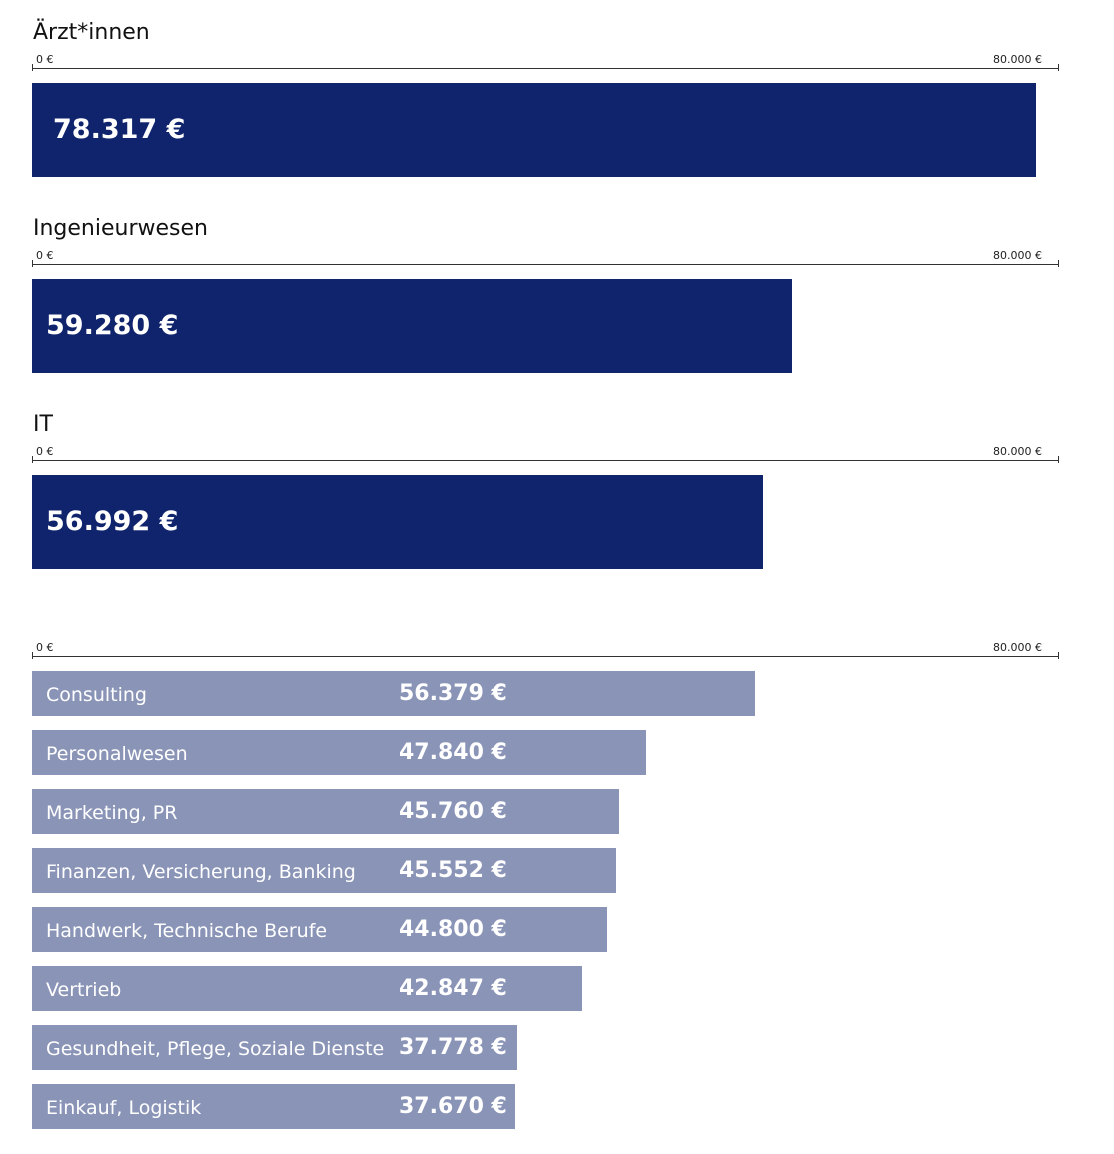 This screenshot has height=1154, width=1114. Describe the element at coordinates (453, 752) in the screenshot. I see `bar-value-label: 47.840 €` at that location.